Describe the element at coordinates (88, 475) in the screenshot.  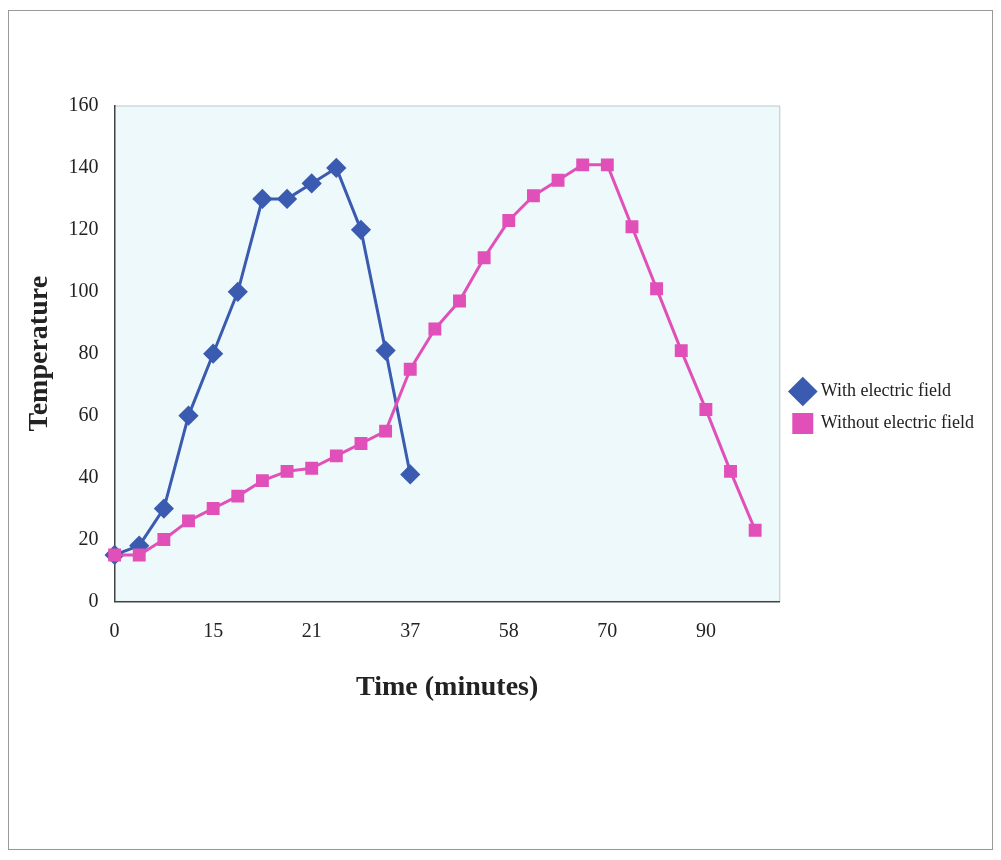
I see `y-tick-label: 40` at that location.